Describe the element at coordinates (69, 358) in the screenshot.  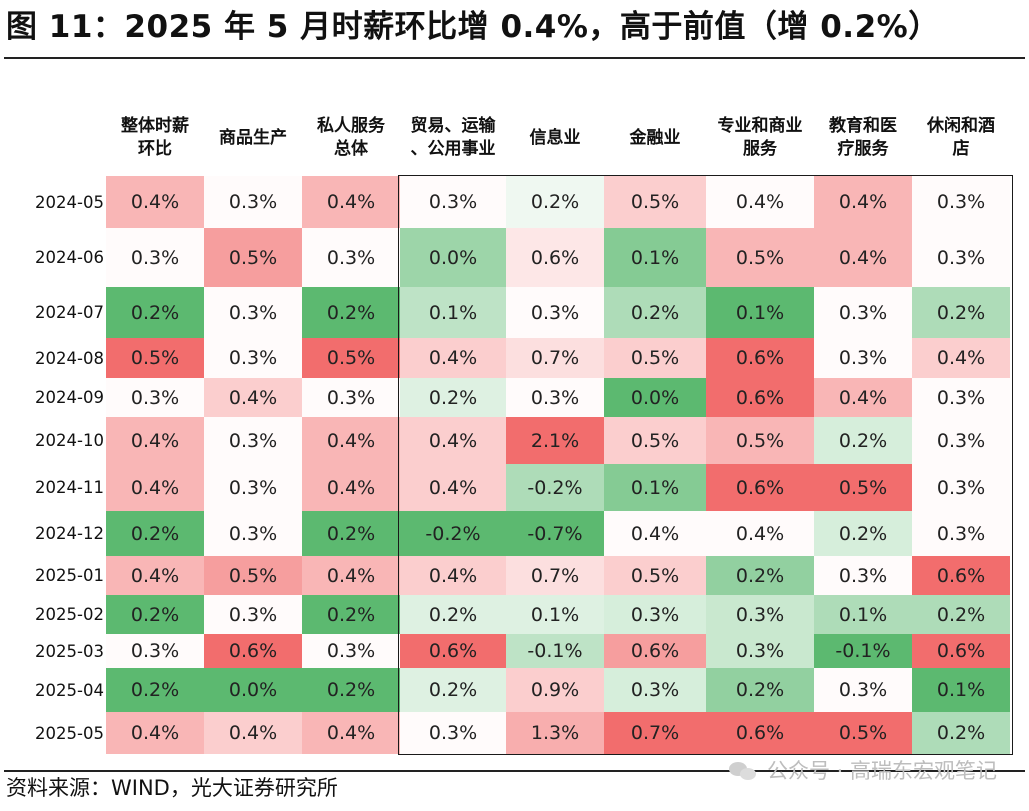
I see `row-label: 2024-08` at that location.